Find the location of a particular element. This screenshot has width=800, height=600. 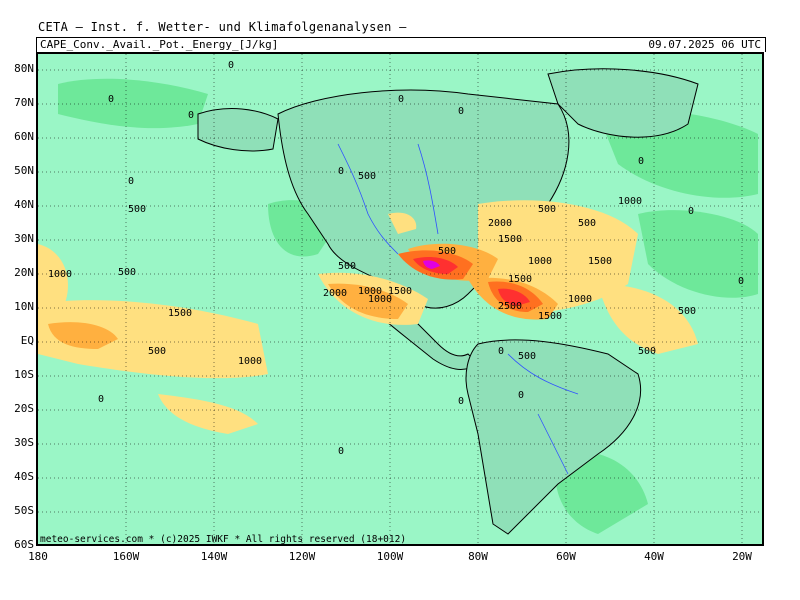

south-america-land is located at coordinates (553, 437).